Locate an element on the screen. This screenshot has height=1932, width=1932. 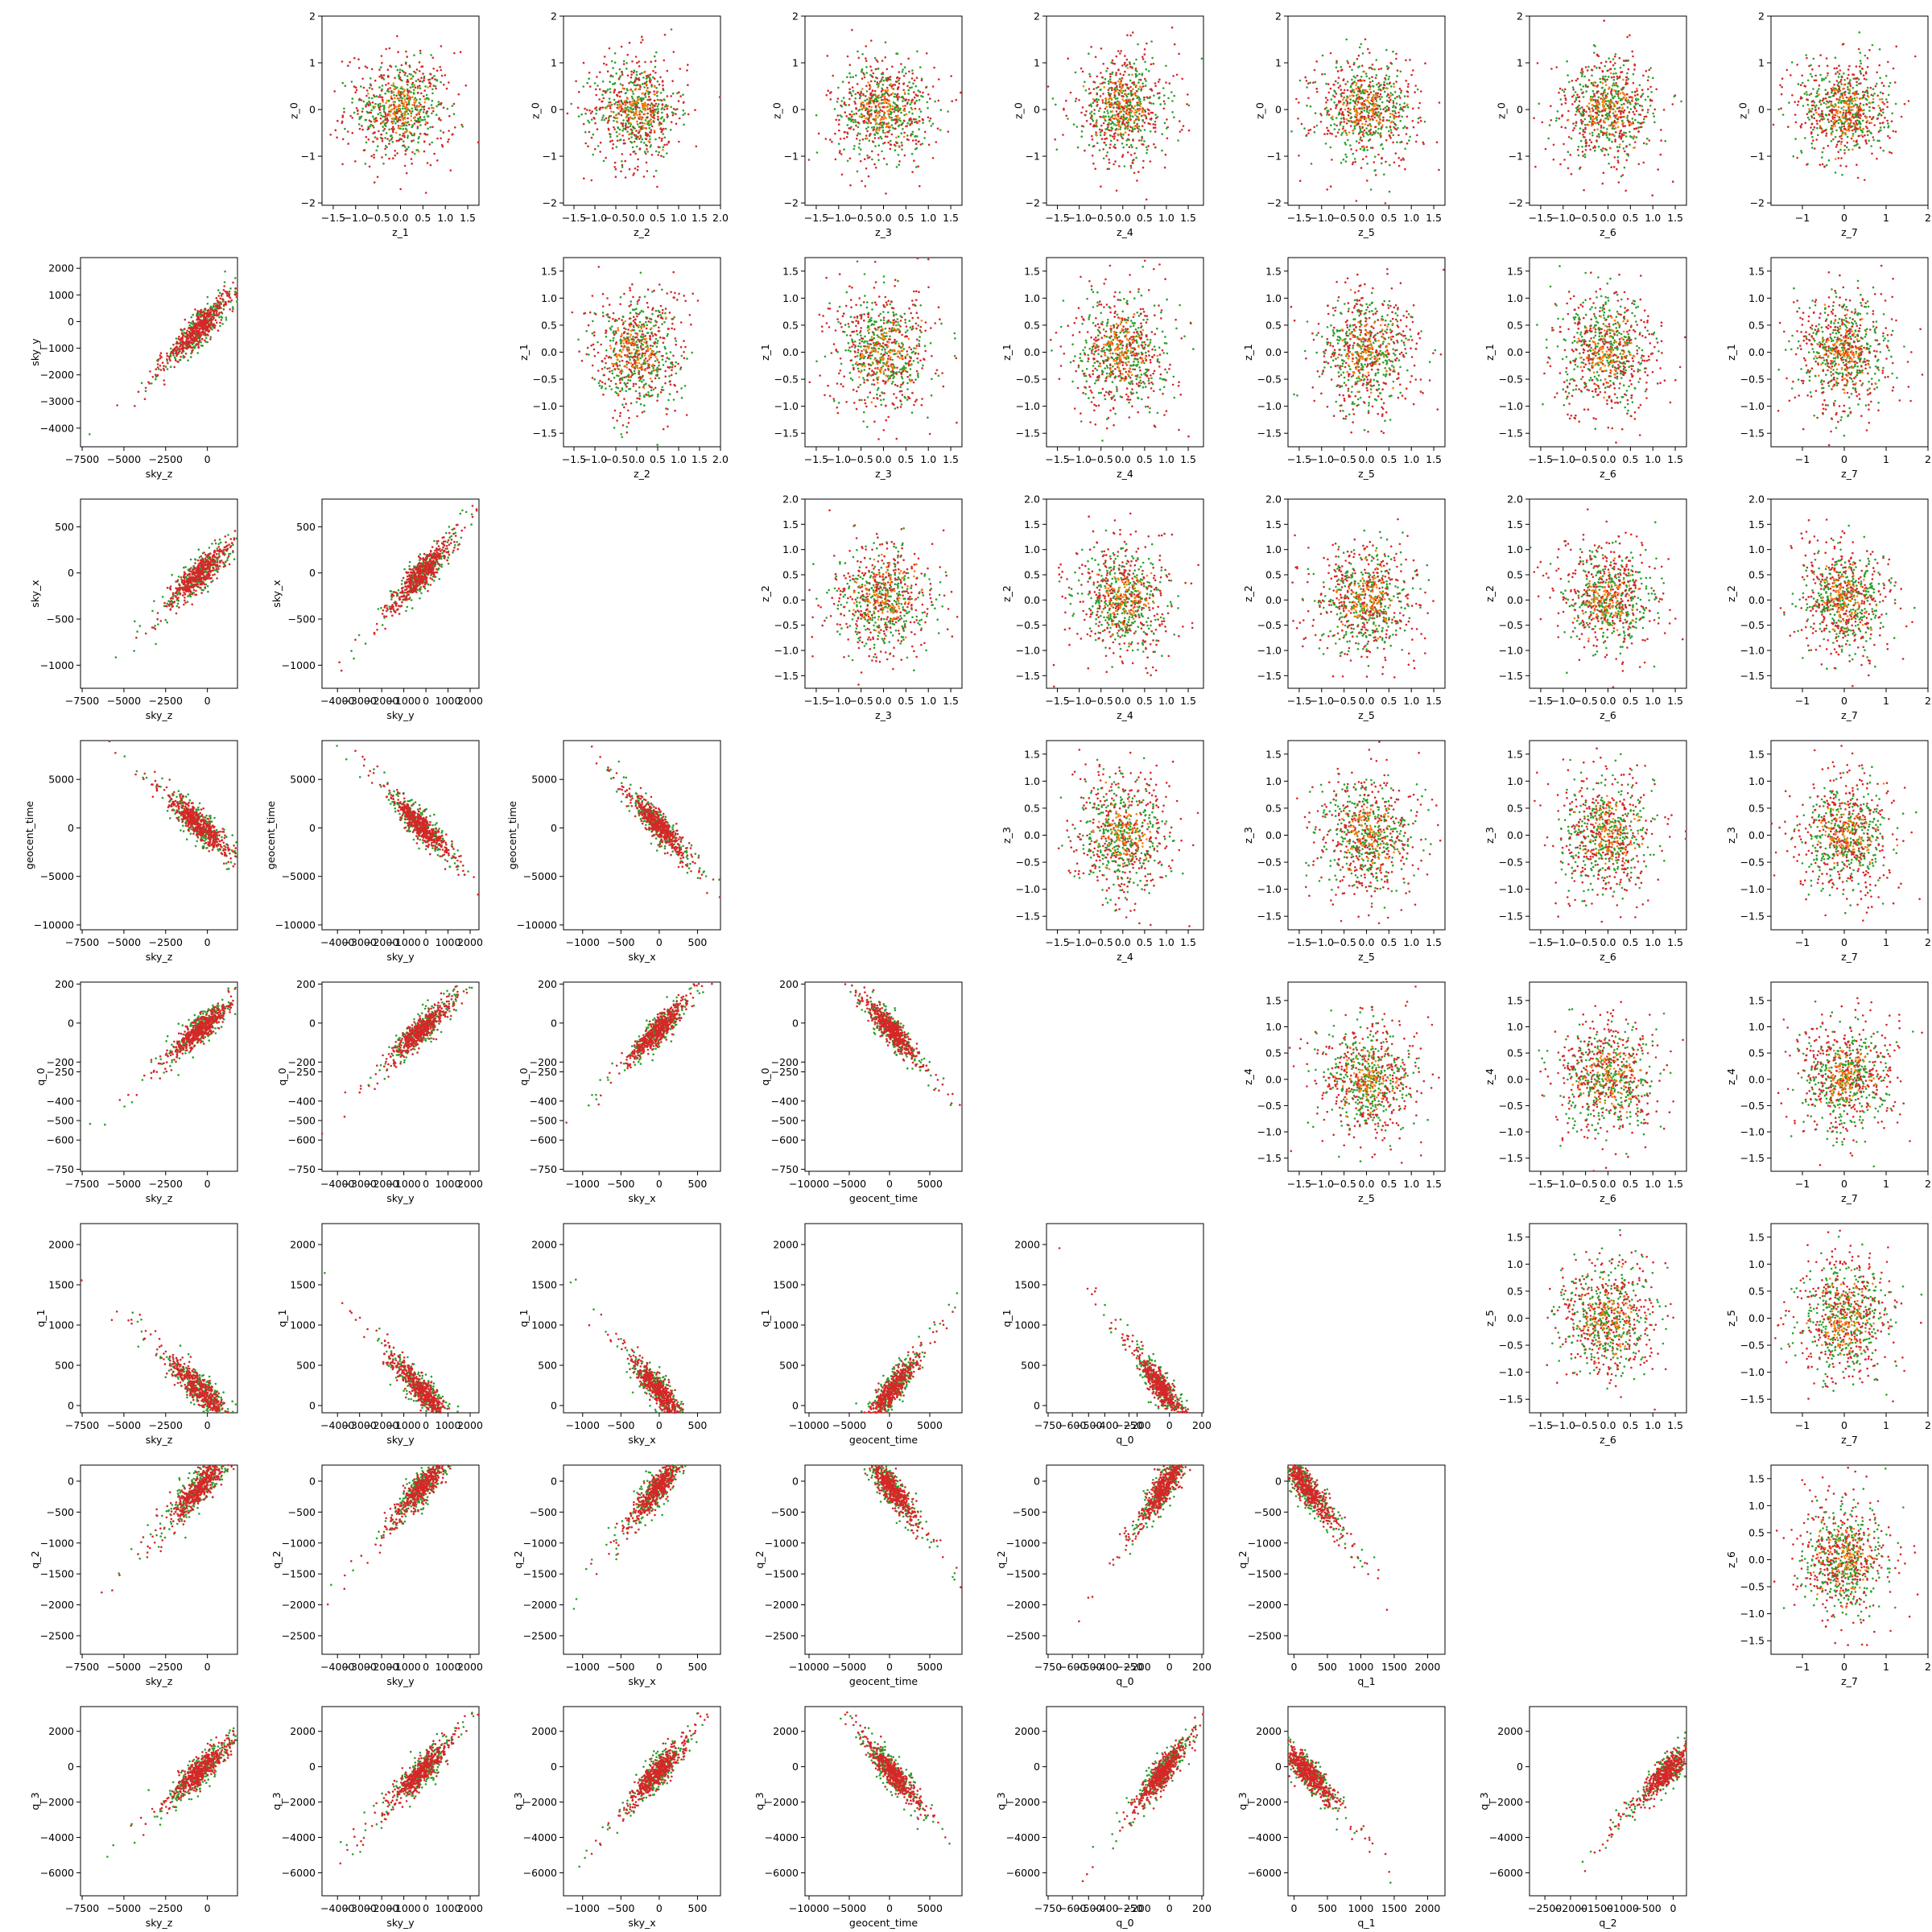
y-tick-label: −2 is located at coordinates (550, 203).